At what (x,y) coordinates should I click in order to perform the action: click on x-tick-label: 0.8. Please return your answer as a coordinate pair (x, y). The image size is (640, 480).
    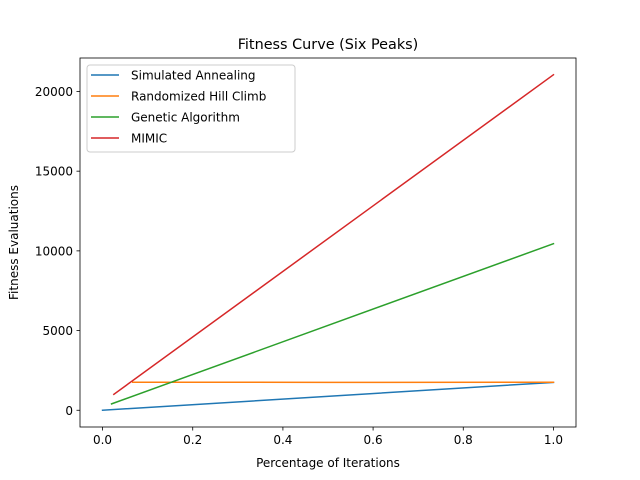
    Looking at the image, I should click on (463, 440).